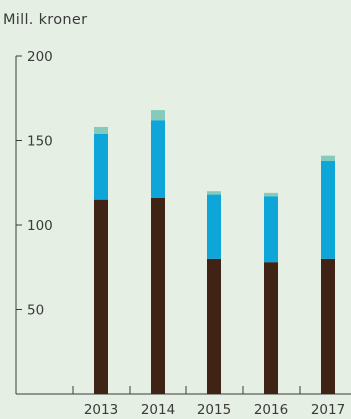  What do you see at coordinates (34, 184) in the screenshot?
I see `y-ticks: 50 100 150 200` at bounding box center [34, 184].